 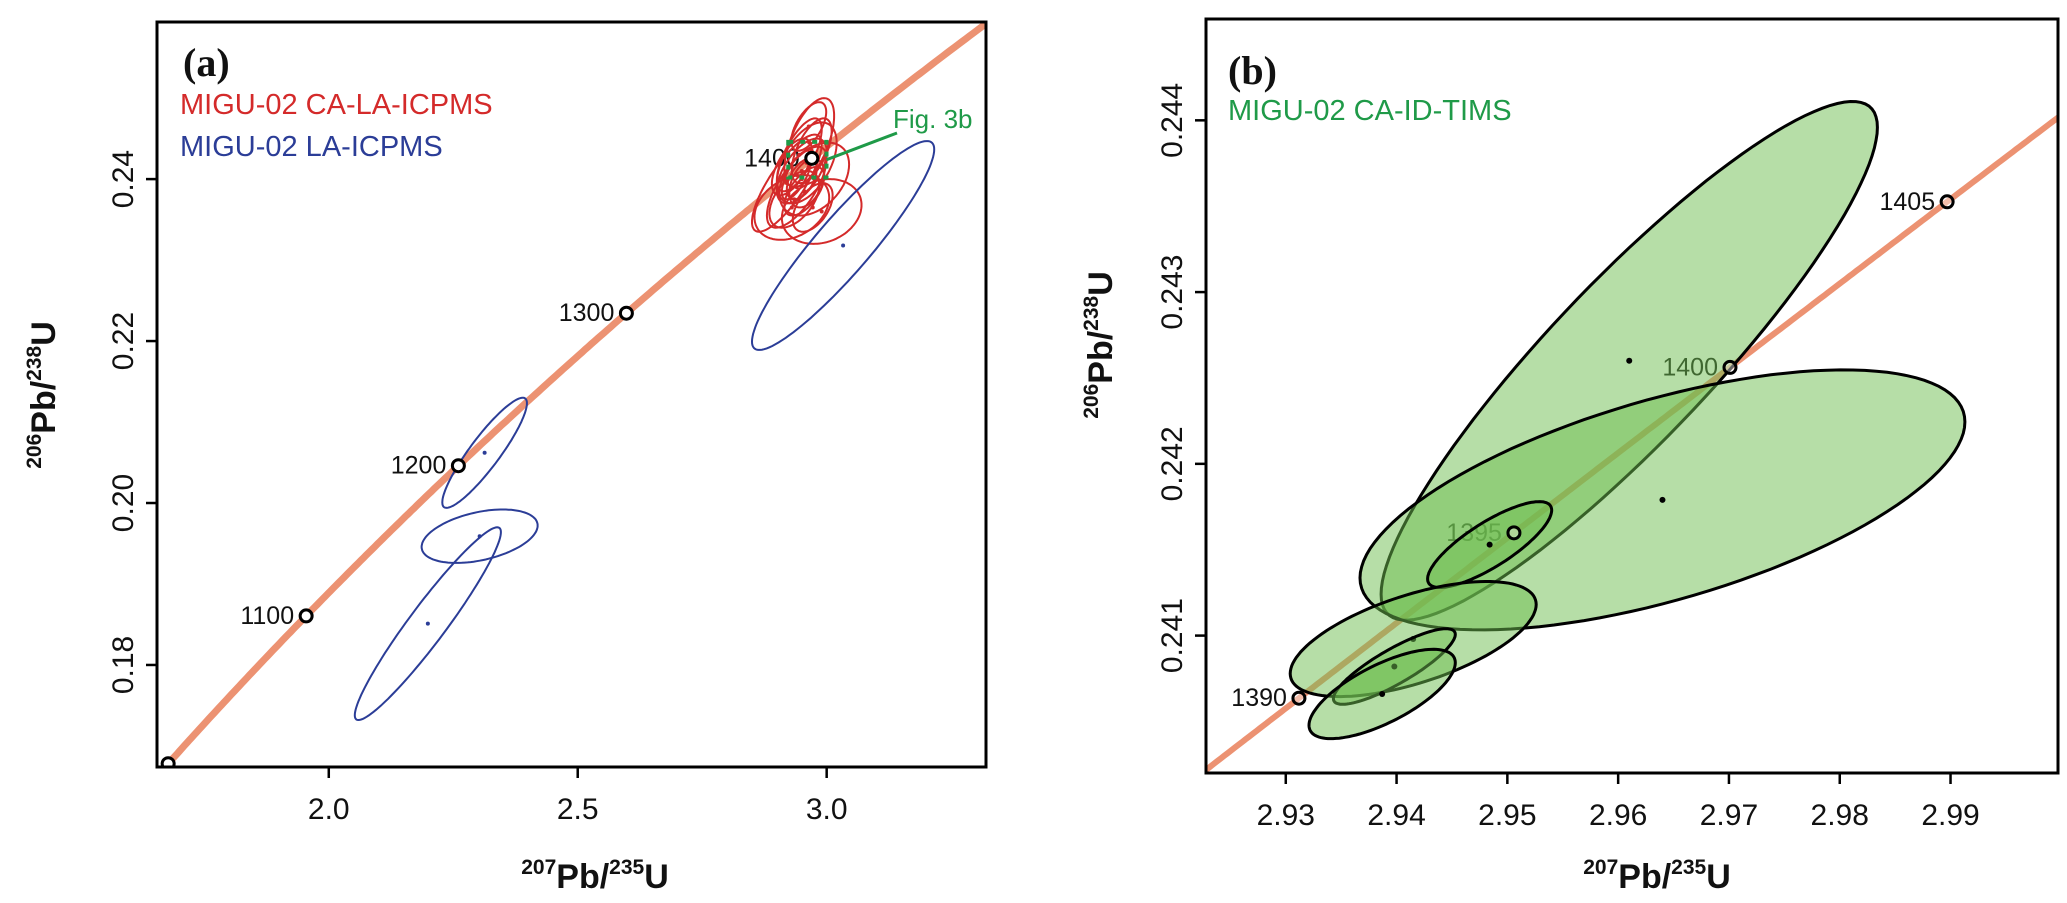 I want to click on panel-label-a: (a), so click(x=206, y=62).